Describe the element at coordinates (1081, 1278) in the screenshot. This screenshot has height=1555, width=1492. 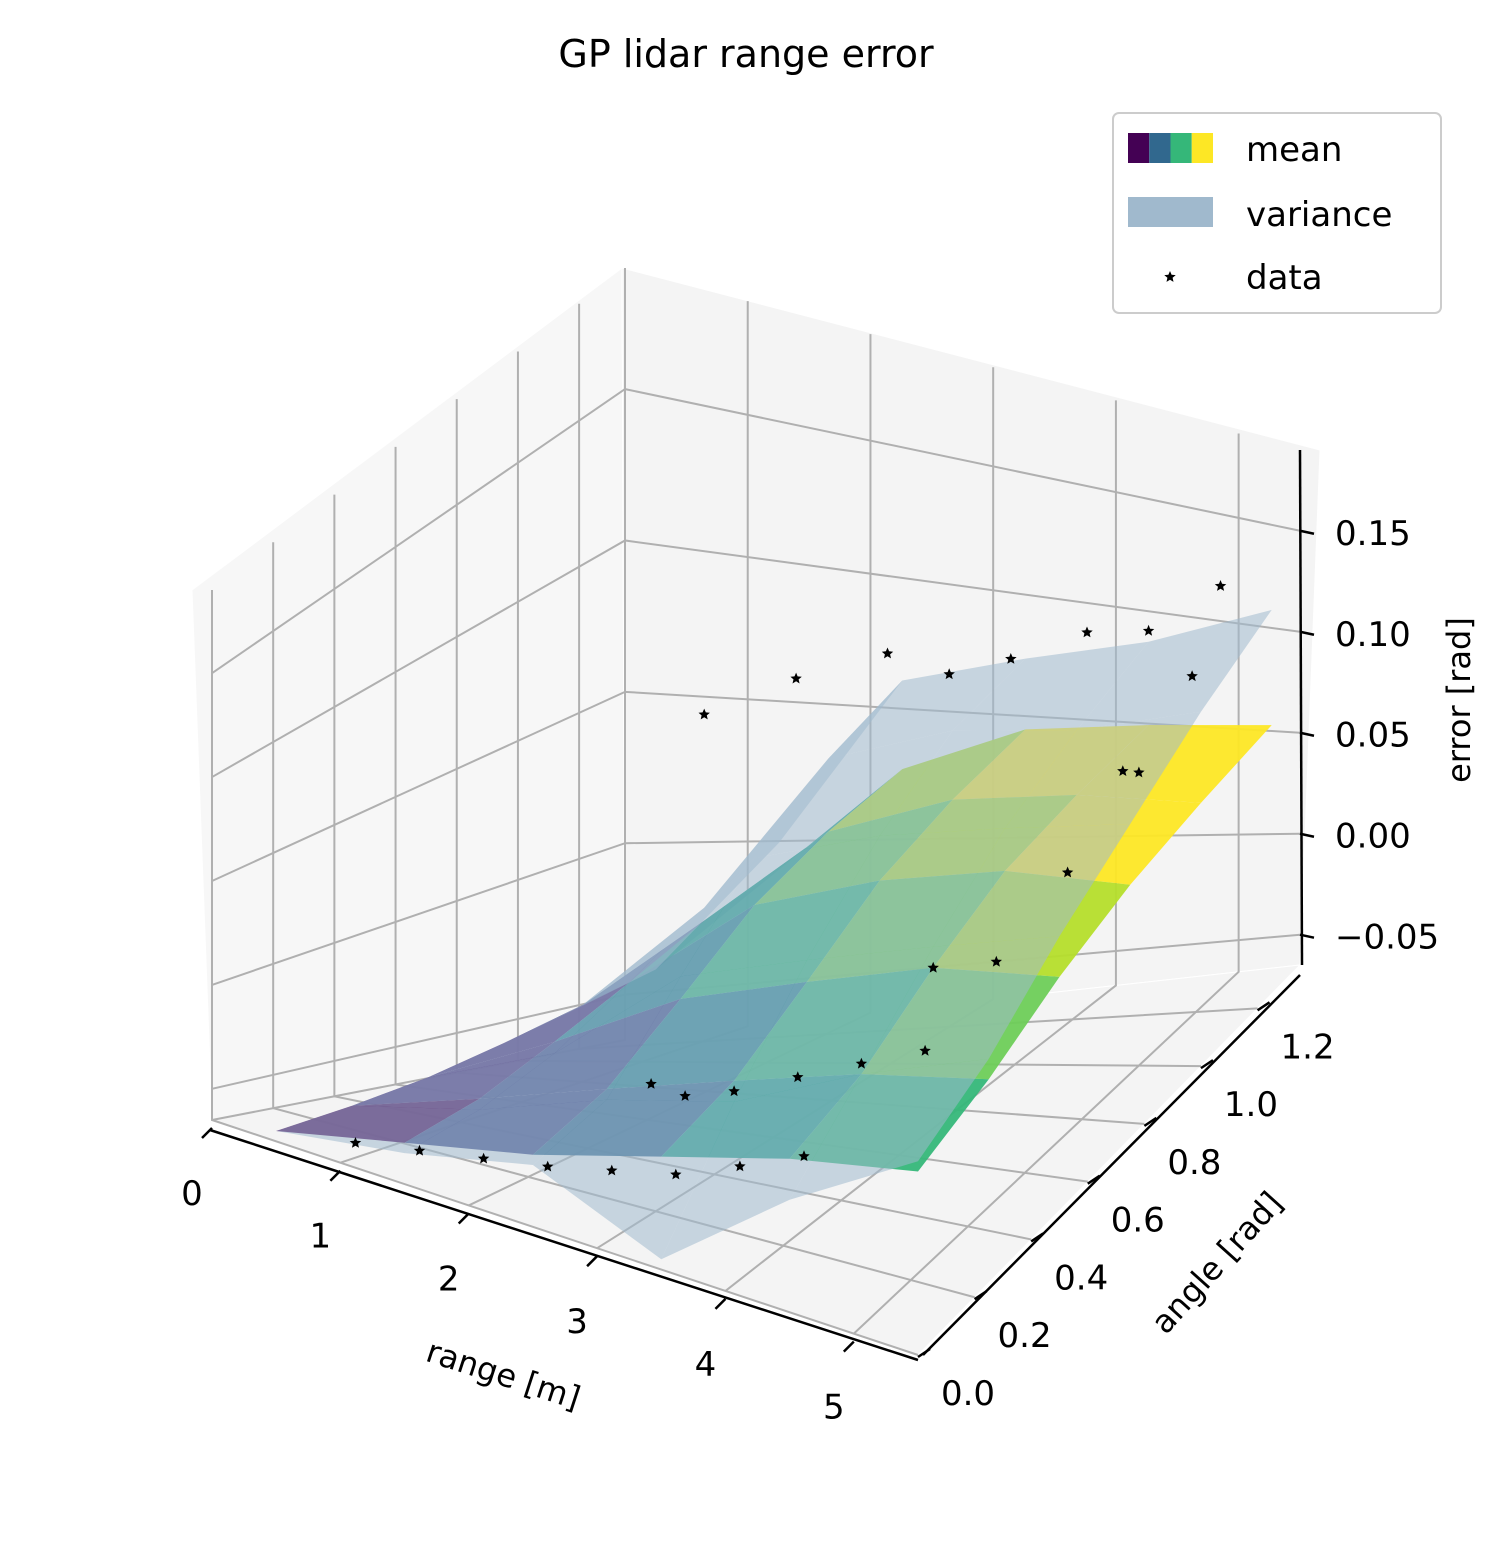
I see `y-tick-label-2: 0.4` at that location.